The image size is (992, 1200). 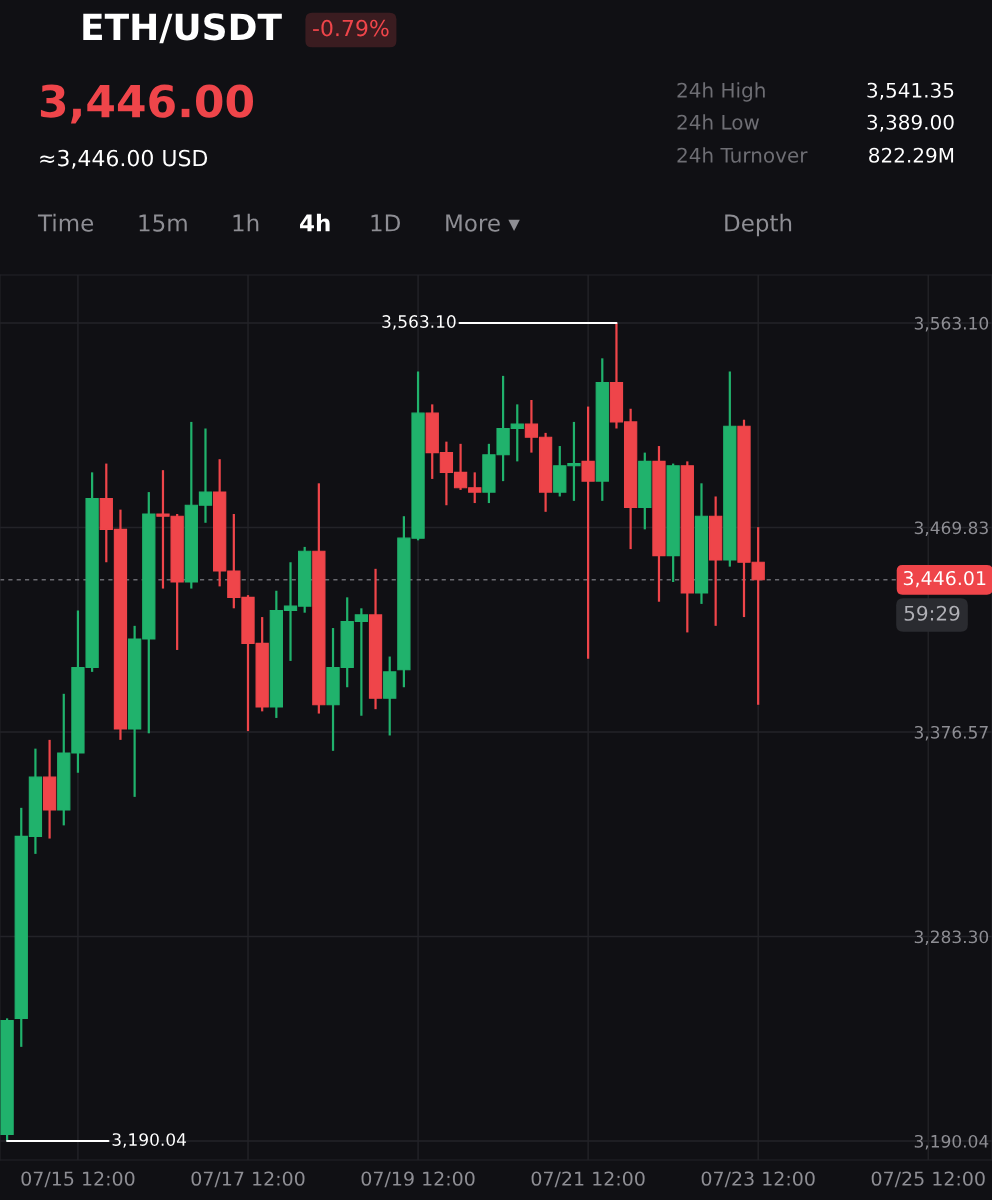 I want to click on y-tick-label: 3,190.04, so click(x=951, y=1142).